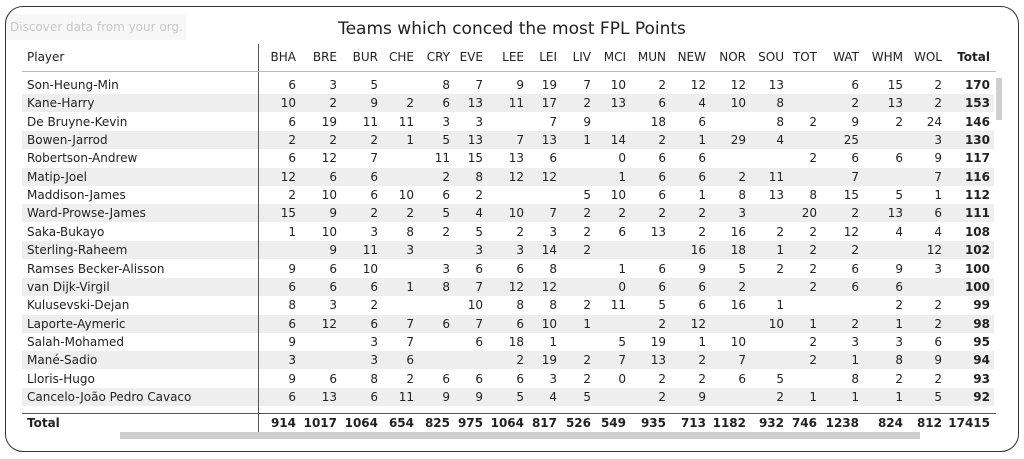  Describe the element at coordinates (66, 231) in the screenshot. I see `row-label: Saka-Bukayo` at that location.